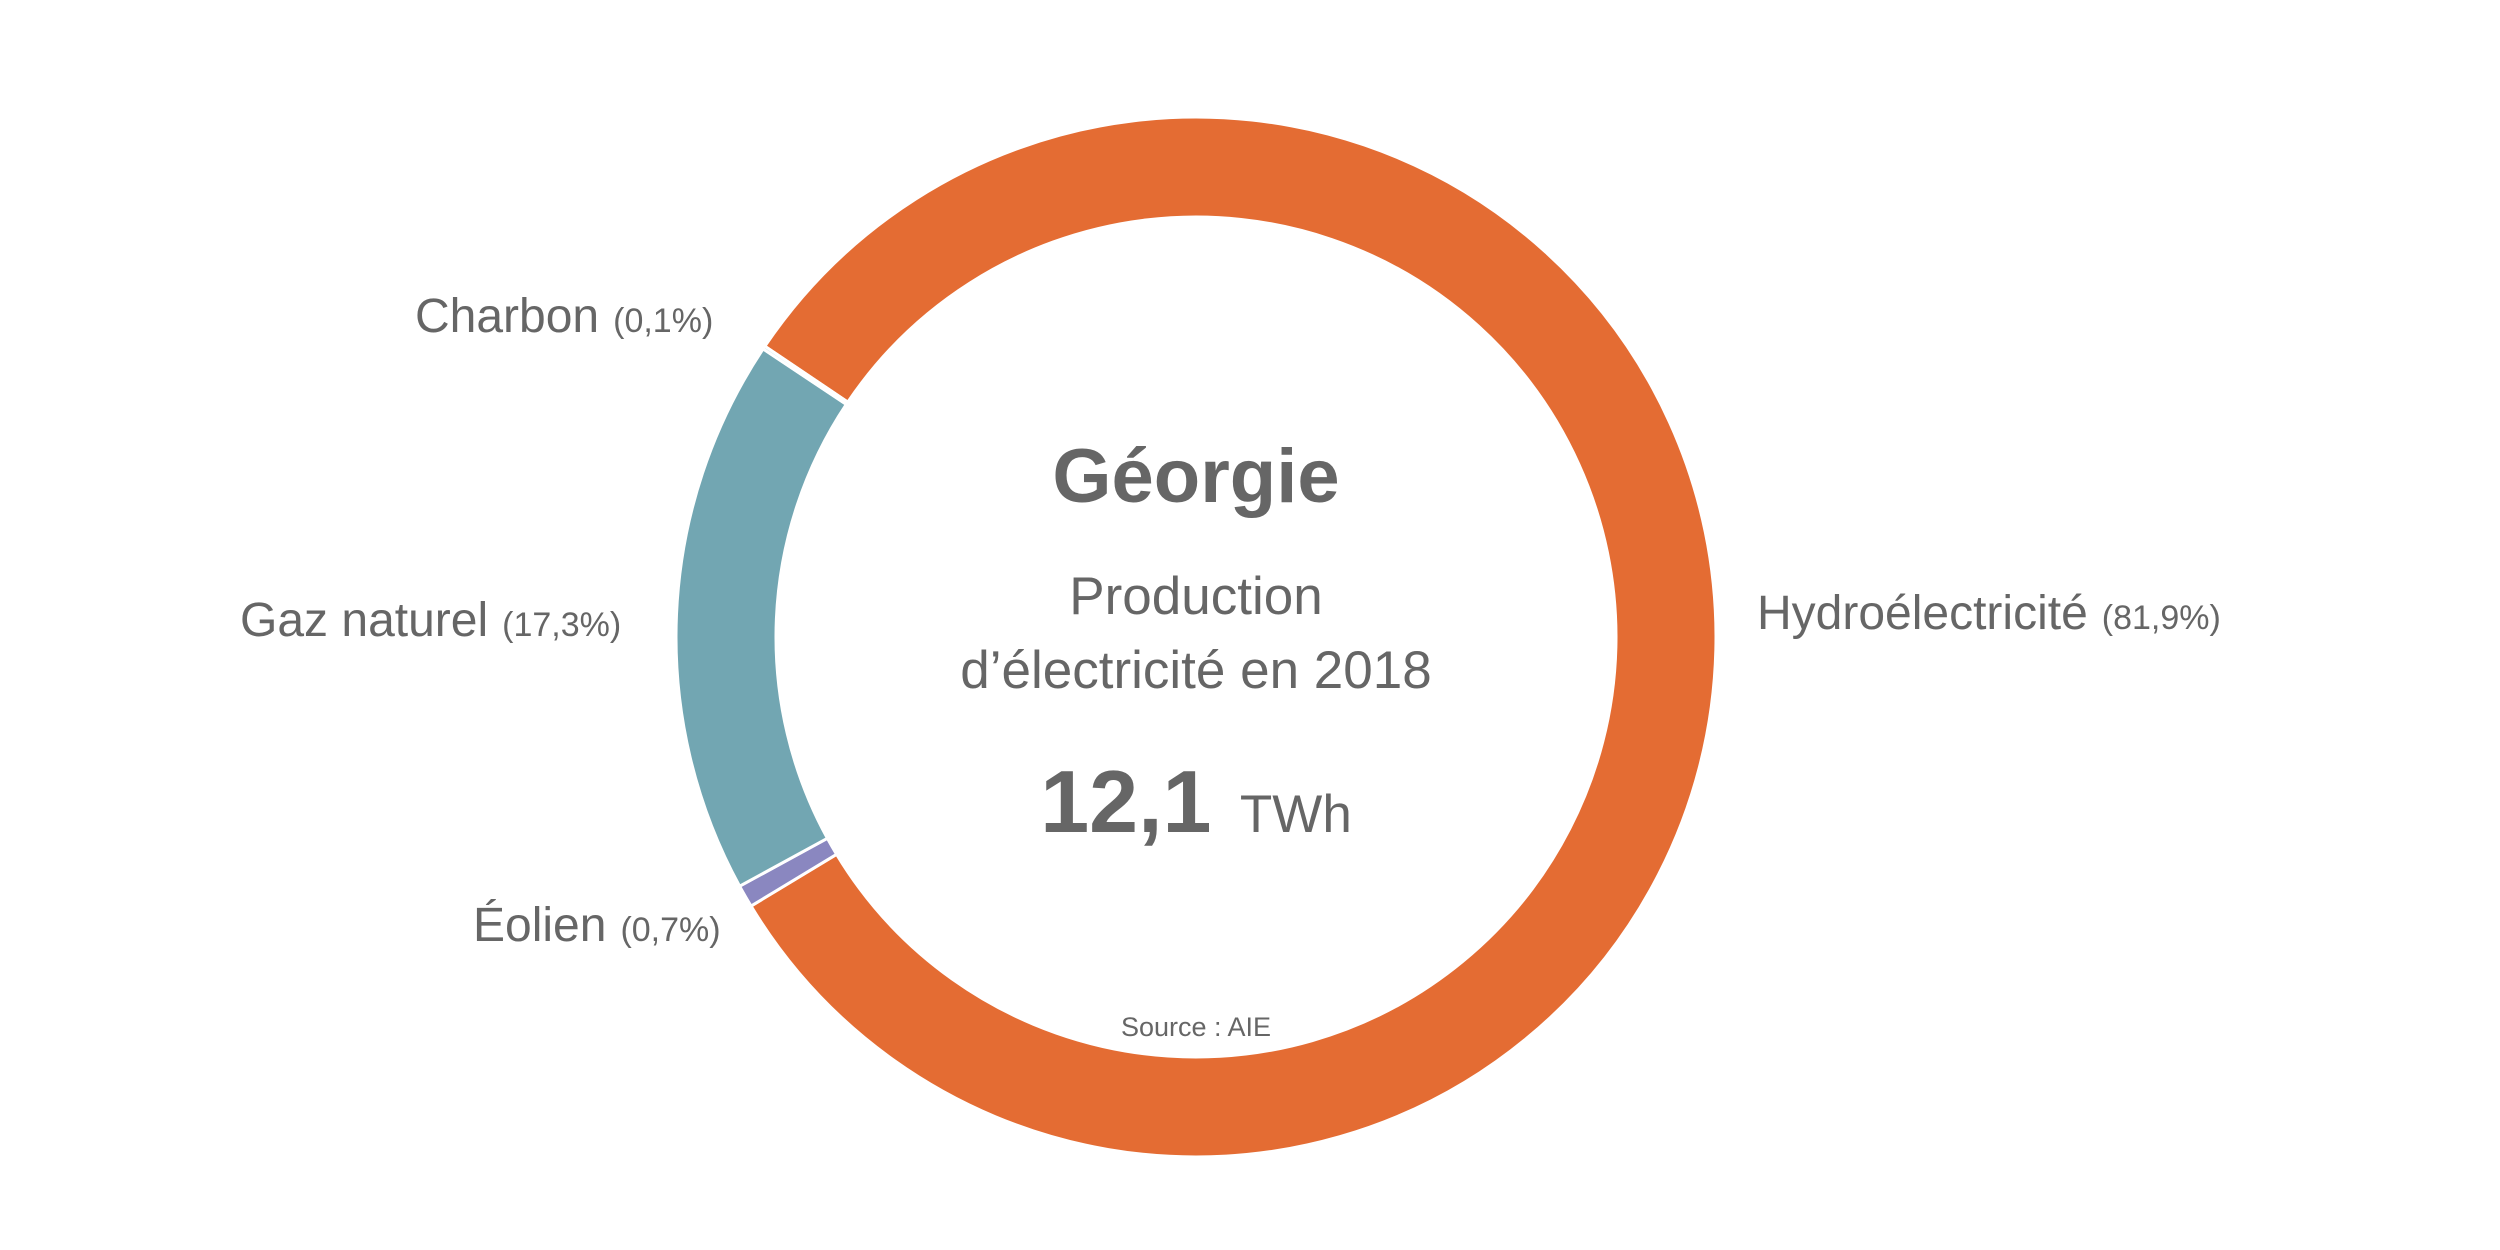 This screenshot has width=2500, height=1250. I want to click on label-éolien: Éolien (0,7%), so click(597, 925).